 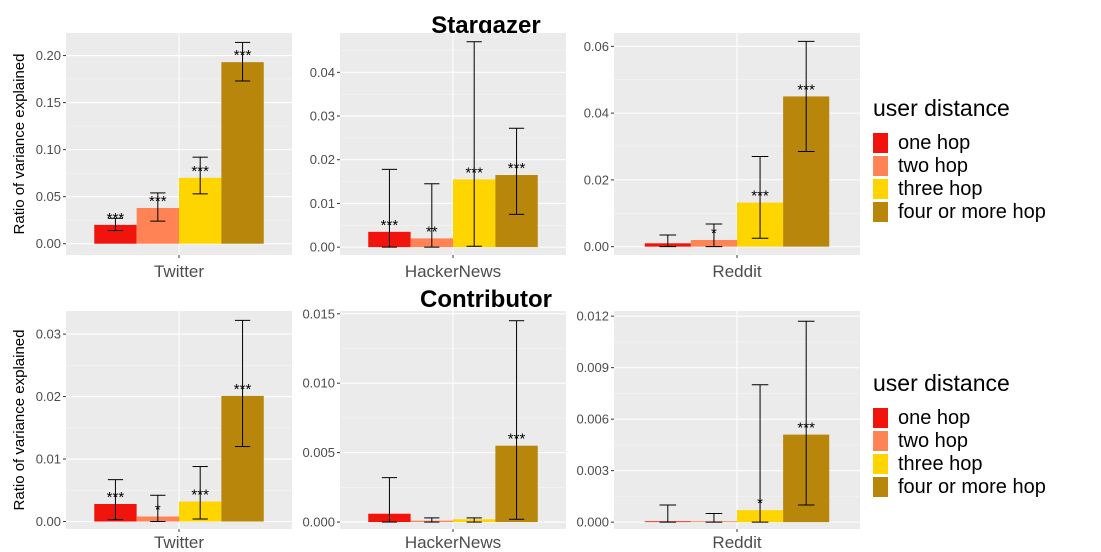 I want to click on y-tick-label: 0.20, so click(x=48, y=55).